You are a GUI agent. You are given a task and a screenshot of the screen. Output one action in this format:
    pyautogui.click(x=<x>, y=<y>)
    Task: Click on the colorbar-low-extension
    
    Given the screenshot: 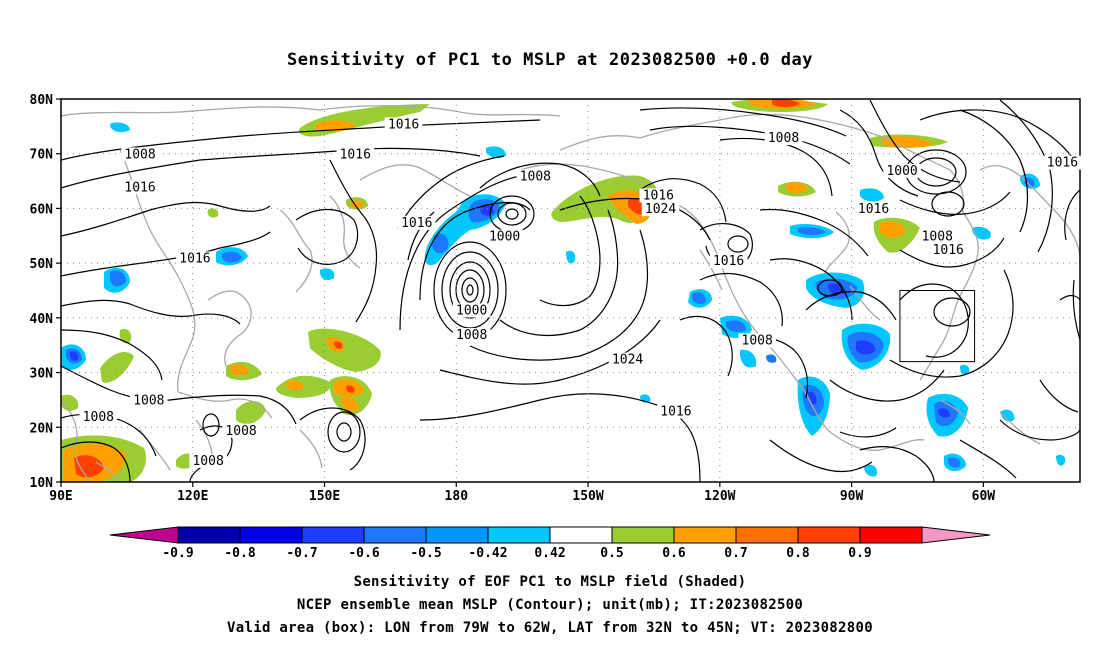 What is the action you would take?
    pyautogui.click(x=144, y=535)
    